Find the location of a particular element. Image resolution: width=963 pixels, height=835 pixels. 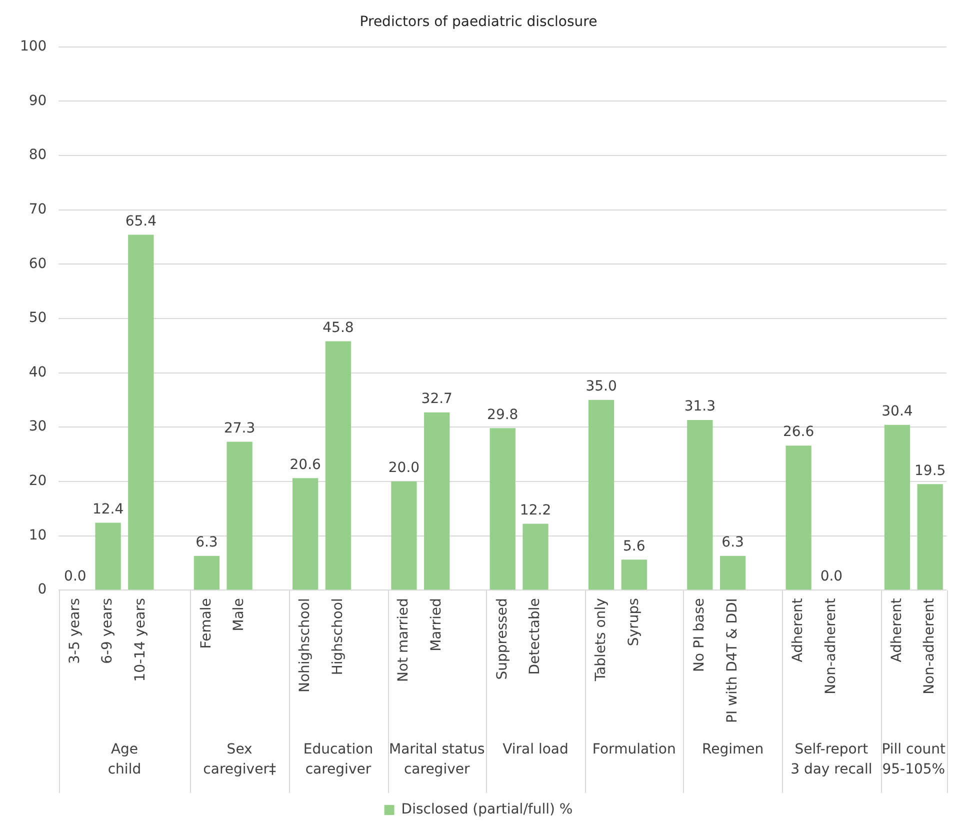

x-tick-label: Tablets only is located at coordinates (600, 640).